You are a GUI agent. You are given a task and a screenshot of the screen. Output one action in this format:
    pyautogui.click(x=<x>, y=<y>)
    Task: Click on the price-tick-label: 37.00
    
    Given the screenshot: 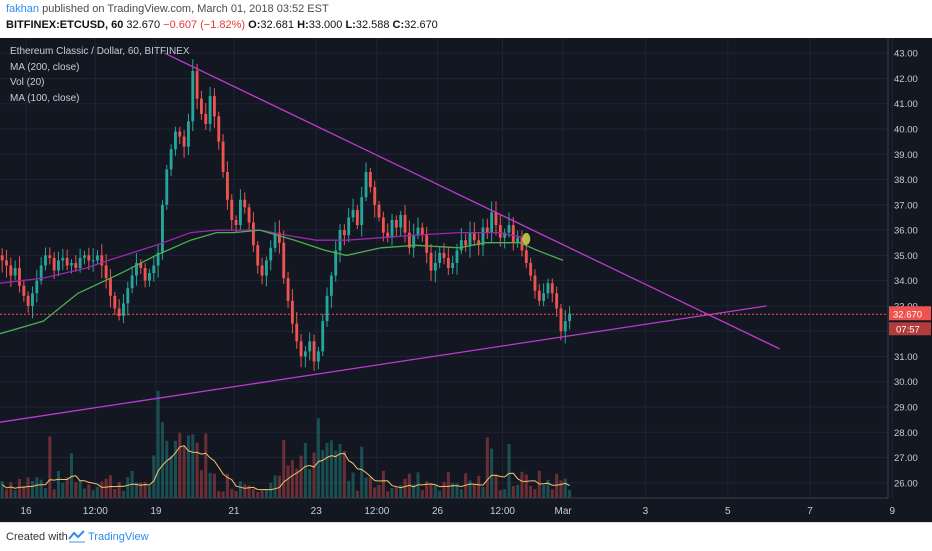 What is the action you would take?
    pyautogui.click(x=906, y=205)
    